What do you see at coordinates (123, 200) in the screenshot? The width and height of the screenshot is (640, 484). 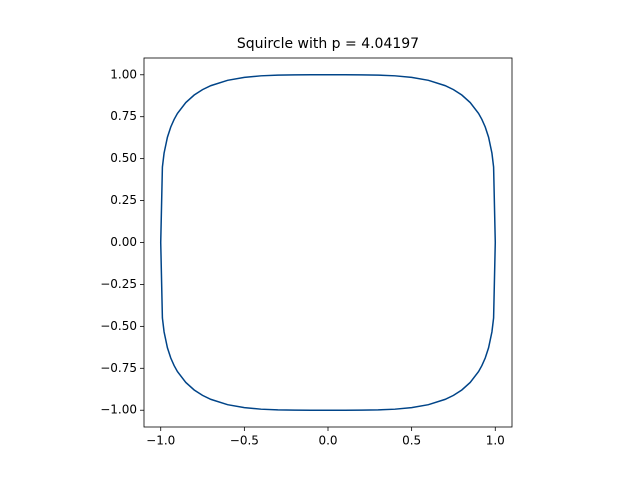 I see `y-tick-label: 0.25` at bounding box center [123, 200].